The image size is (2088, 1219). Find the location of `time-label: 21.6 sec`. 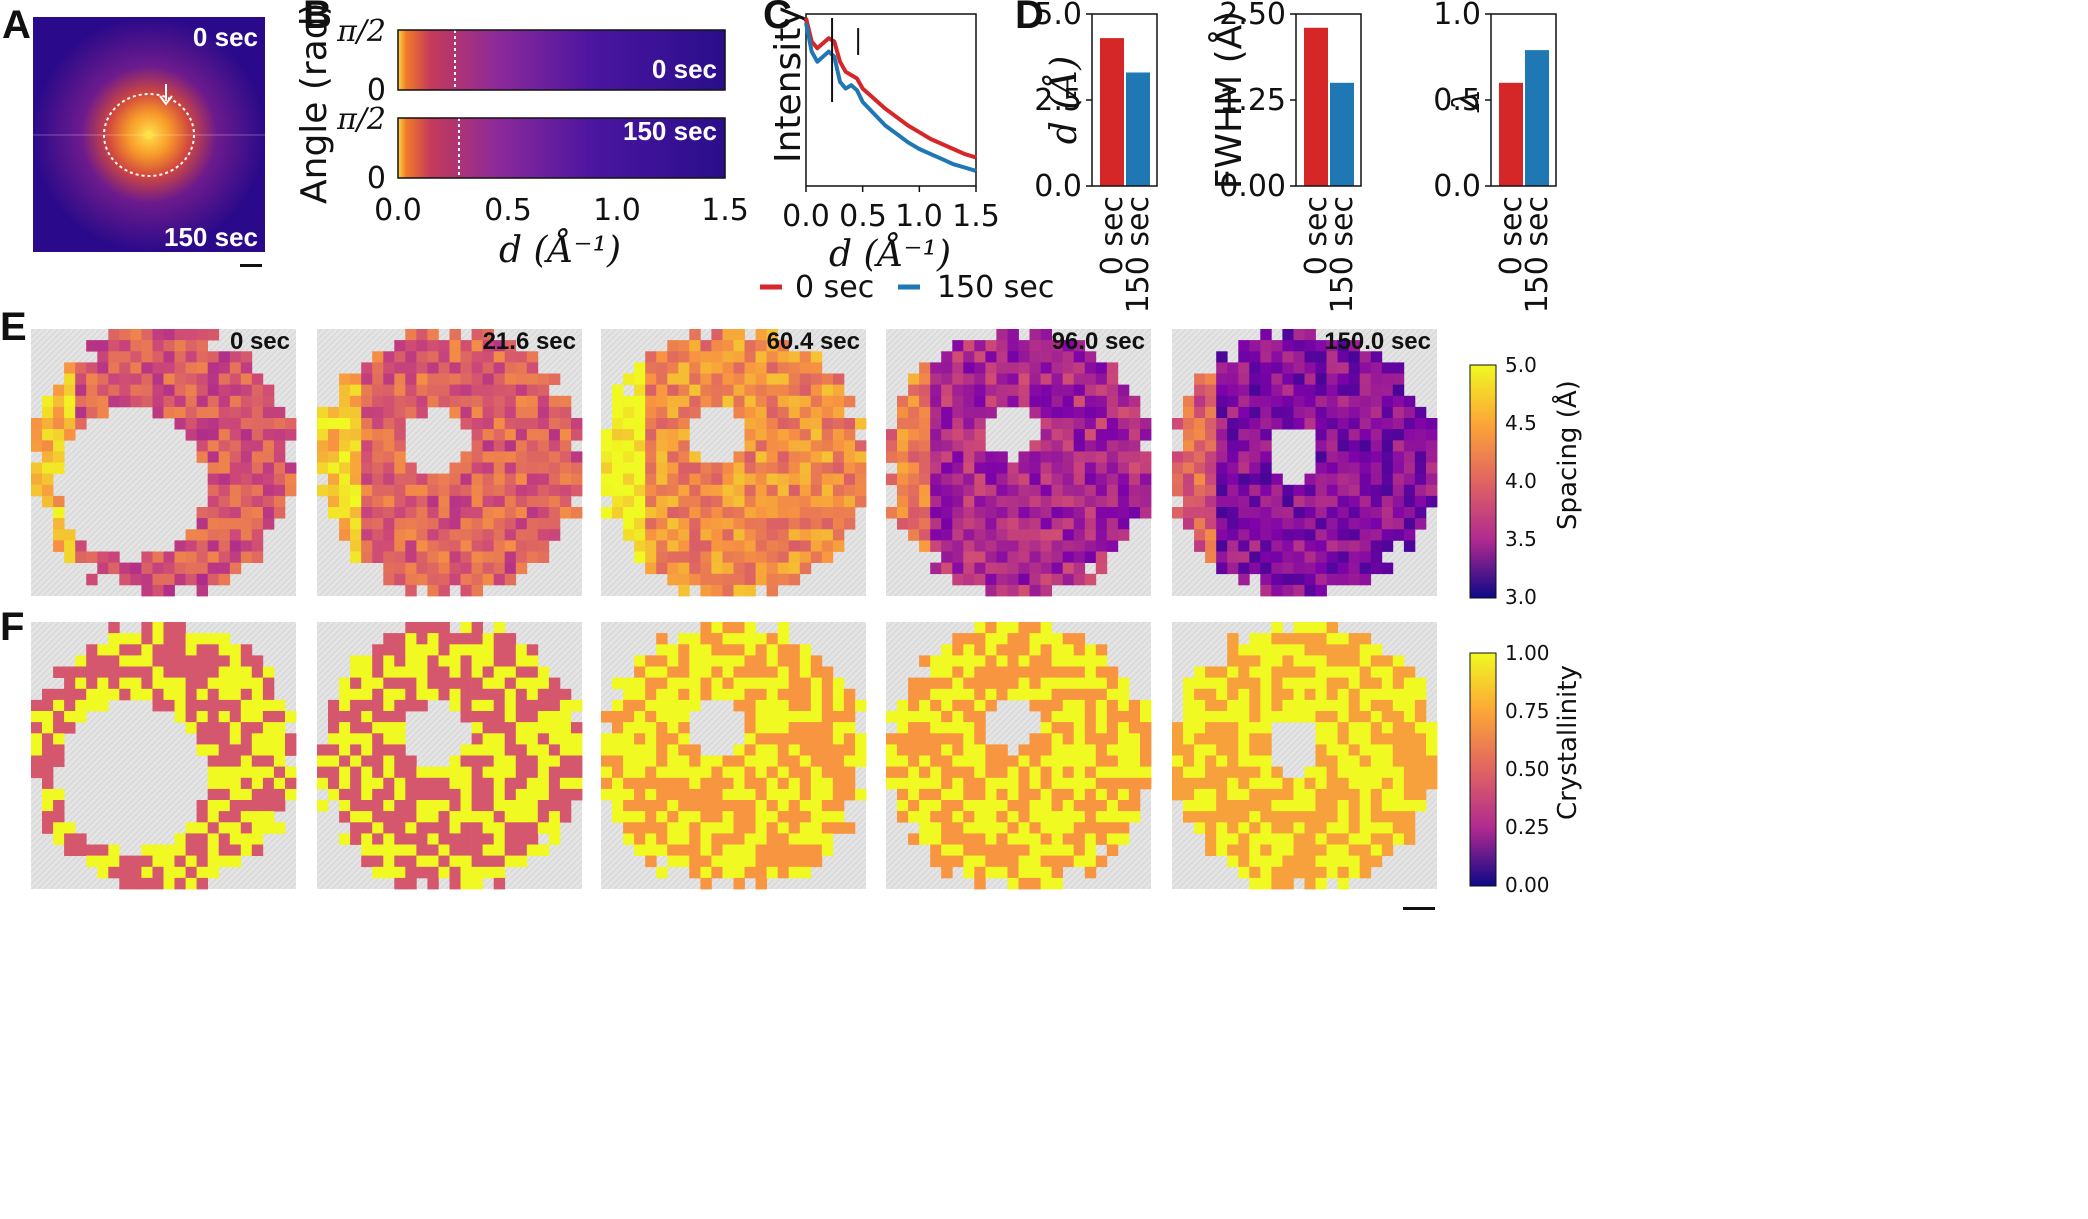

time-label: 21.6 sec is located at coordinates (529, 341).